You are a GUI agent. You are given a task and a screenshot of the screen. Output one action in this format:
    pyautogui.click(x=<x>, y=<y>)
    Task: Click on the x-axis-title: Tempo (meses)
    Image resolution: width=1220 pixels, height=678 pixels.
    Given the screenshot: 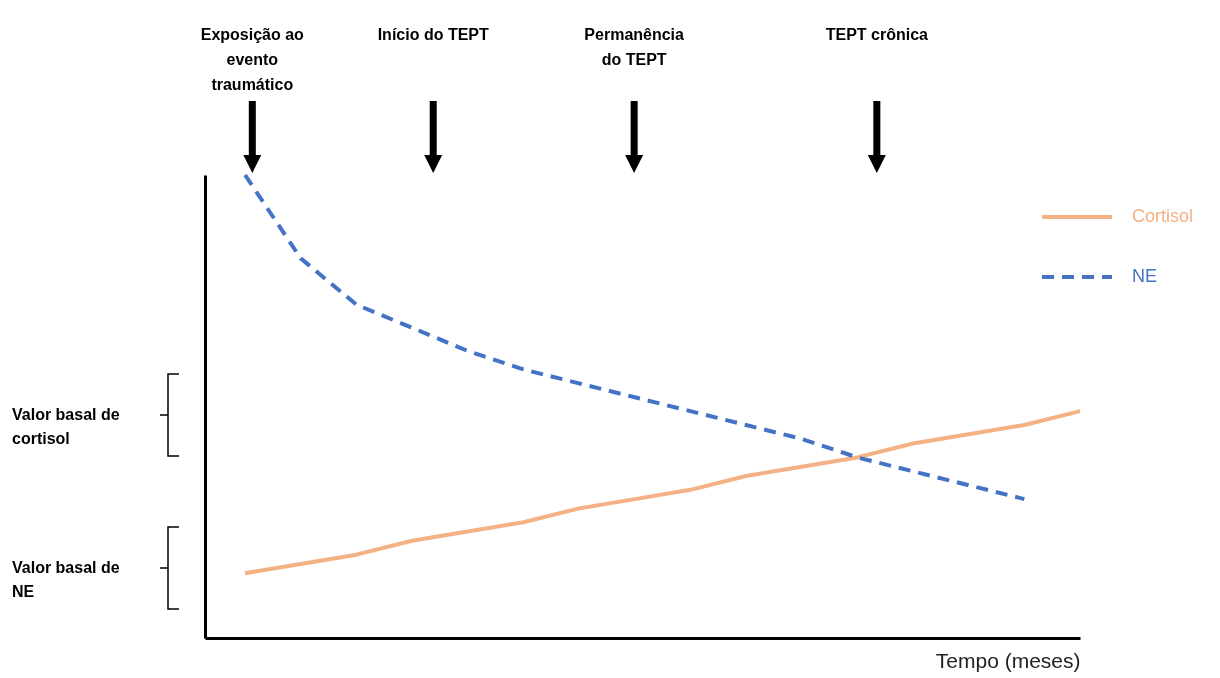 What is the action you would take?
    pyautogui.click(x=1008, y=660)
    